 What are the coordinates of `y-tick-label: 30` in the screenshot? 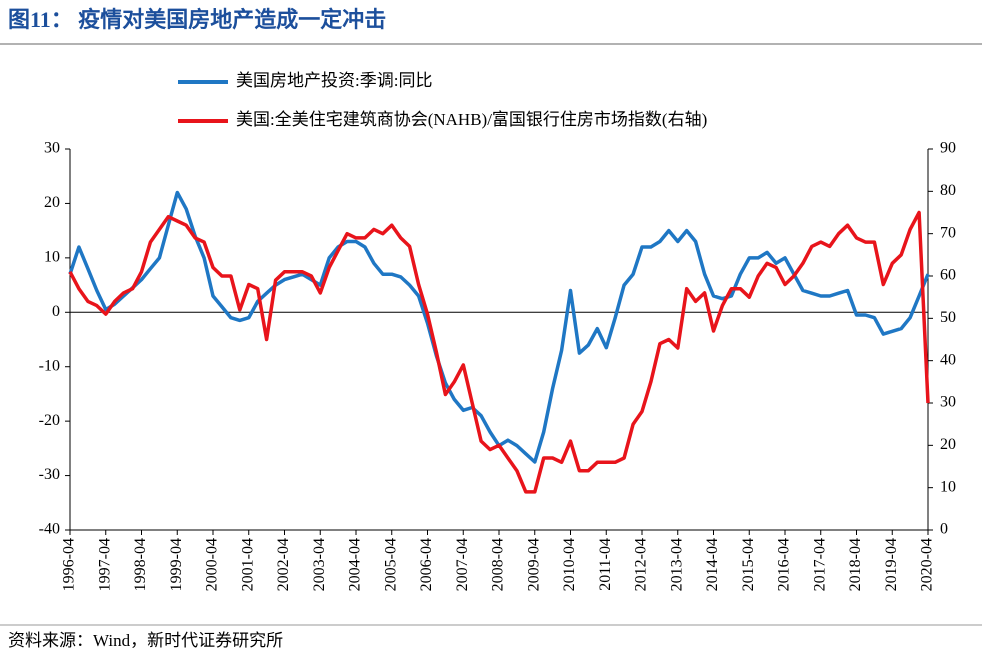 It's located at (52, 148).